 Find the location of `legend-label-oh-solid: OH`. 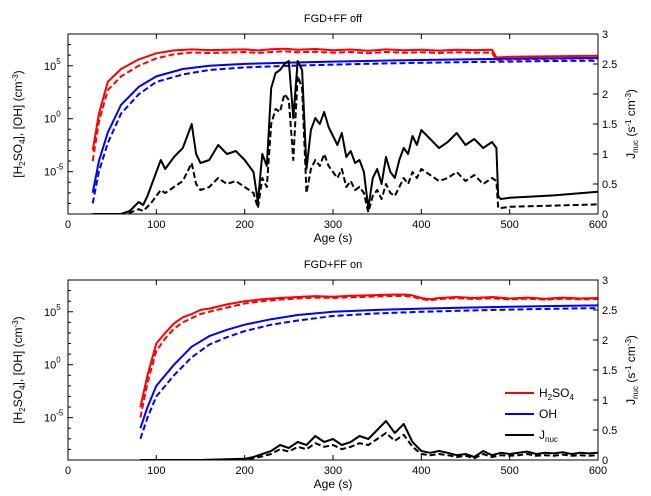

legend-label-oh-solid: OH is located at coordinates (548, 414).